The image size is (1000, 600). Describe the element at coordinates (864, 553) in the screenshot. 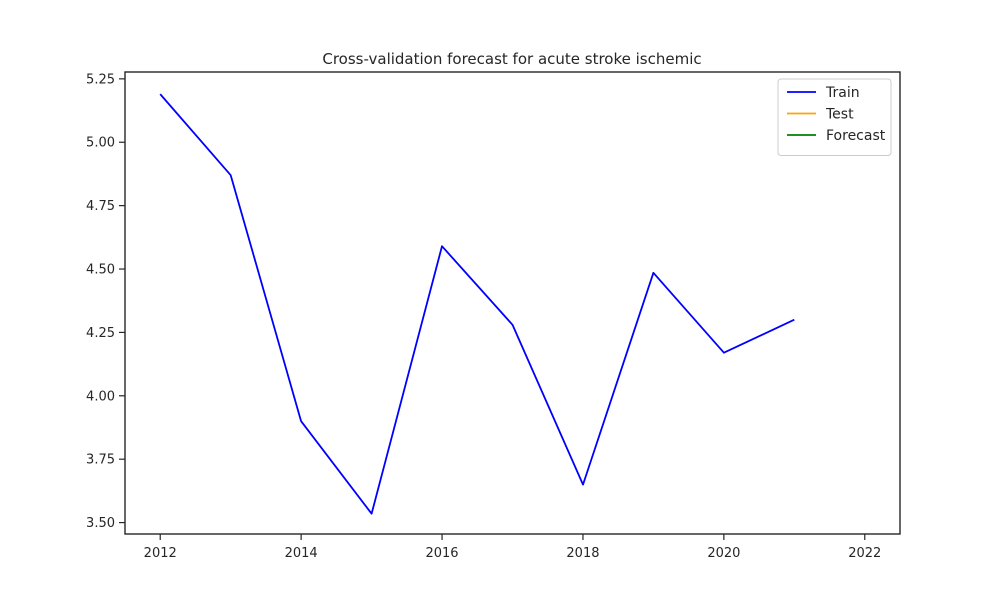

I see `x-tick-label: 2022` at that location.